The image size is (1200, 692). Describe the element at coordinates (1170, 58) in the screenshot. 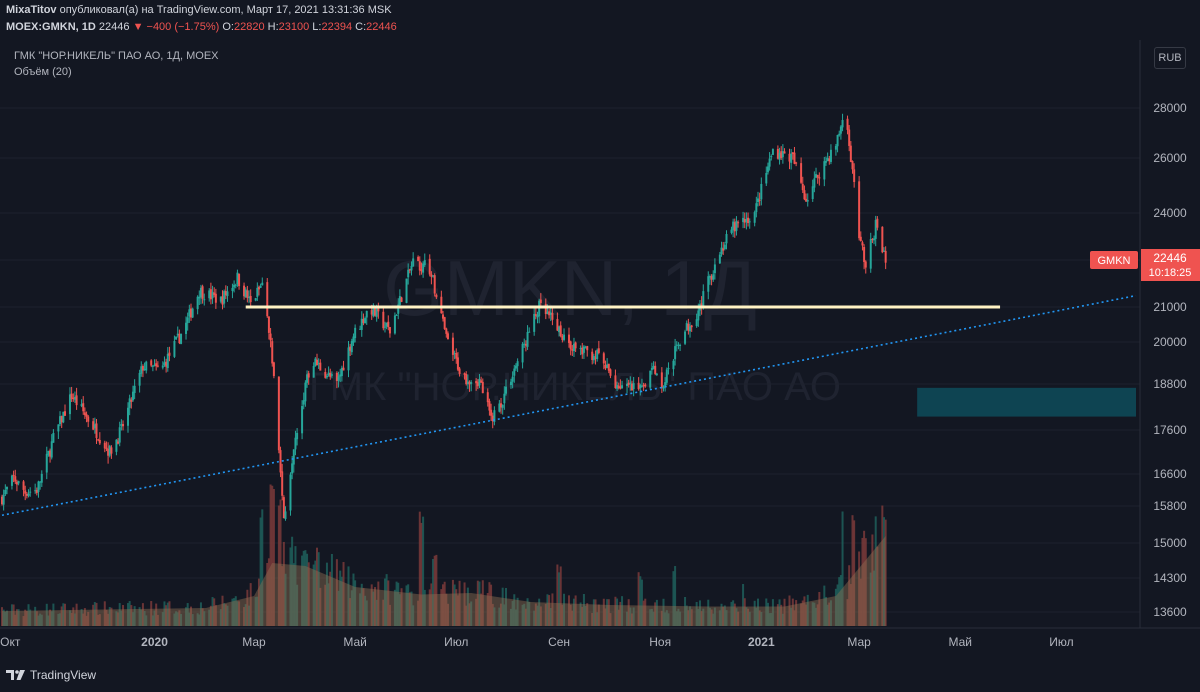

I see `currency-button: RUB` at that location.